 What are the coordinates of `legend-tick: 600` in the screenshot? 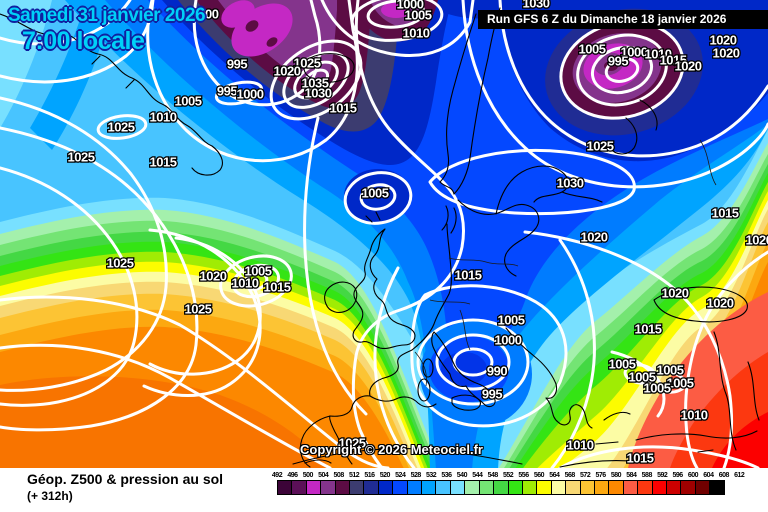 It's located at (693, 475).